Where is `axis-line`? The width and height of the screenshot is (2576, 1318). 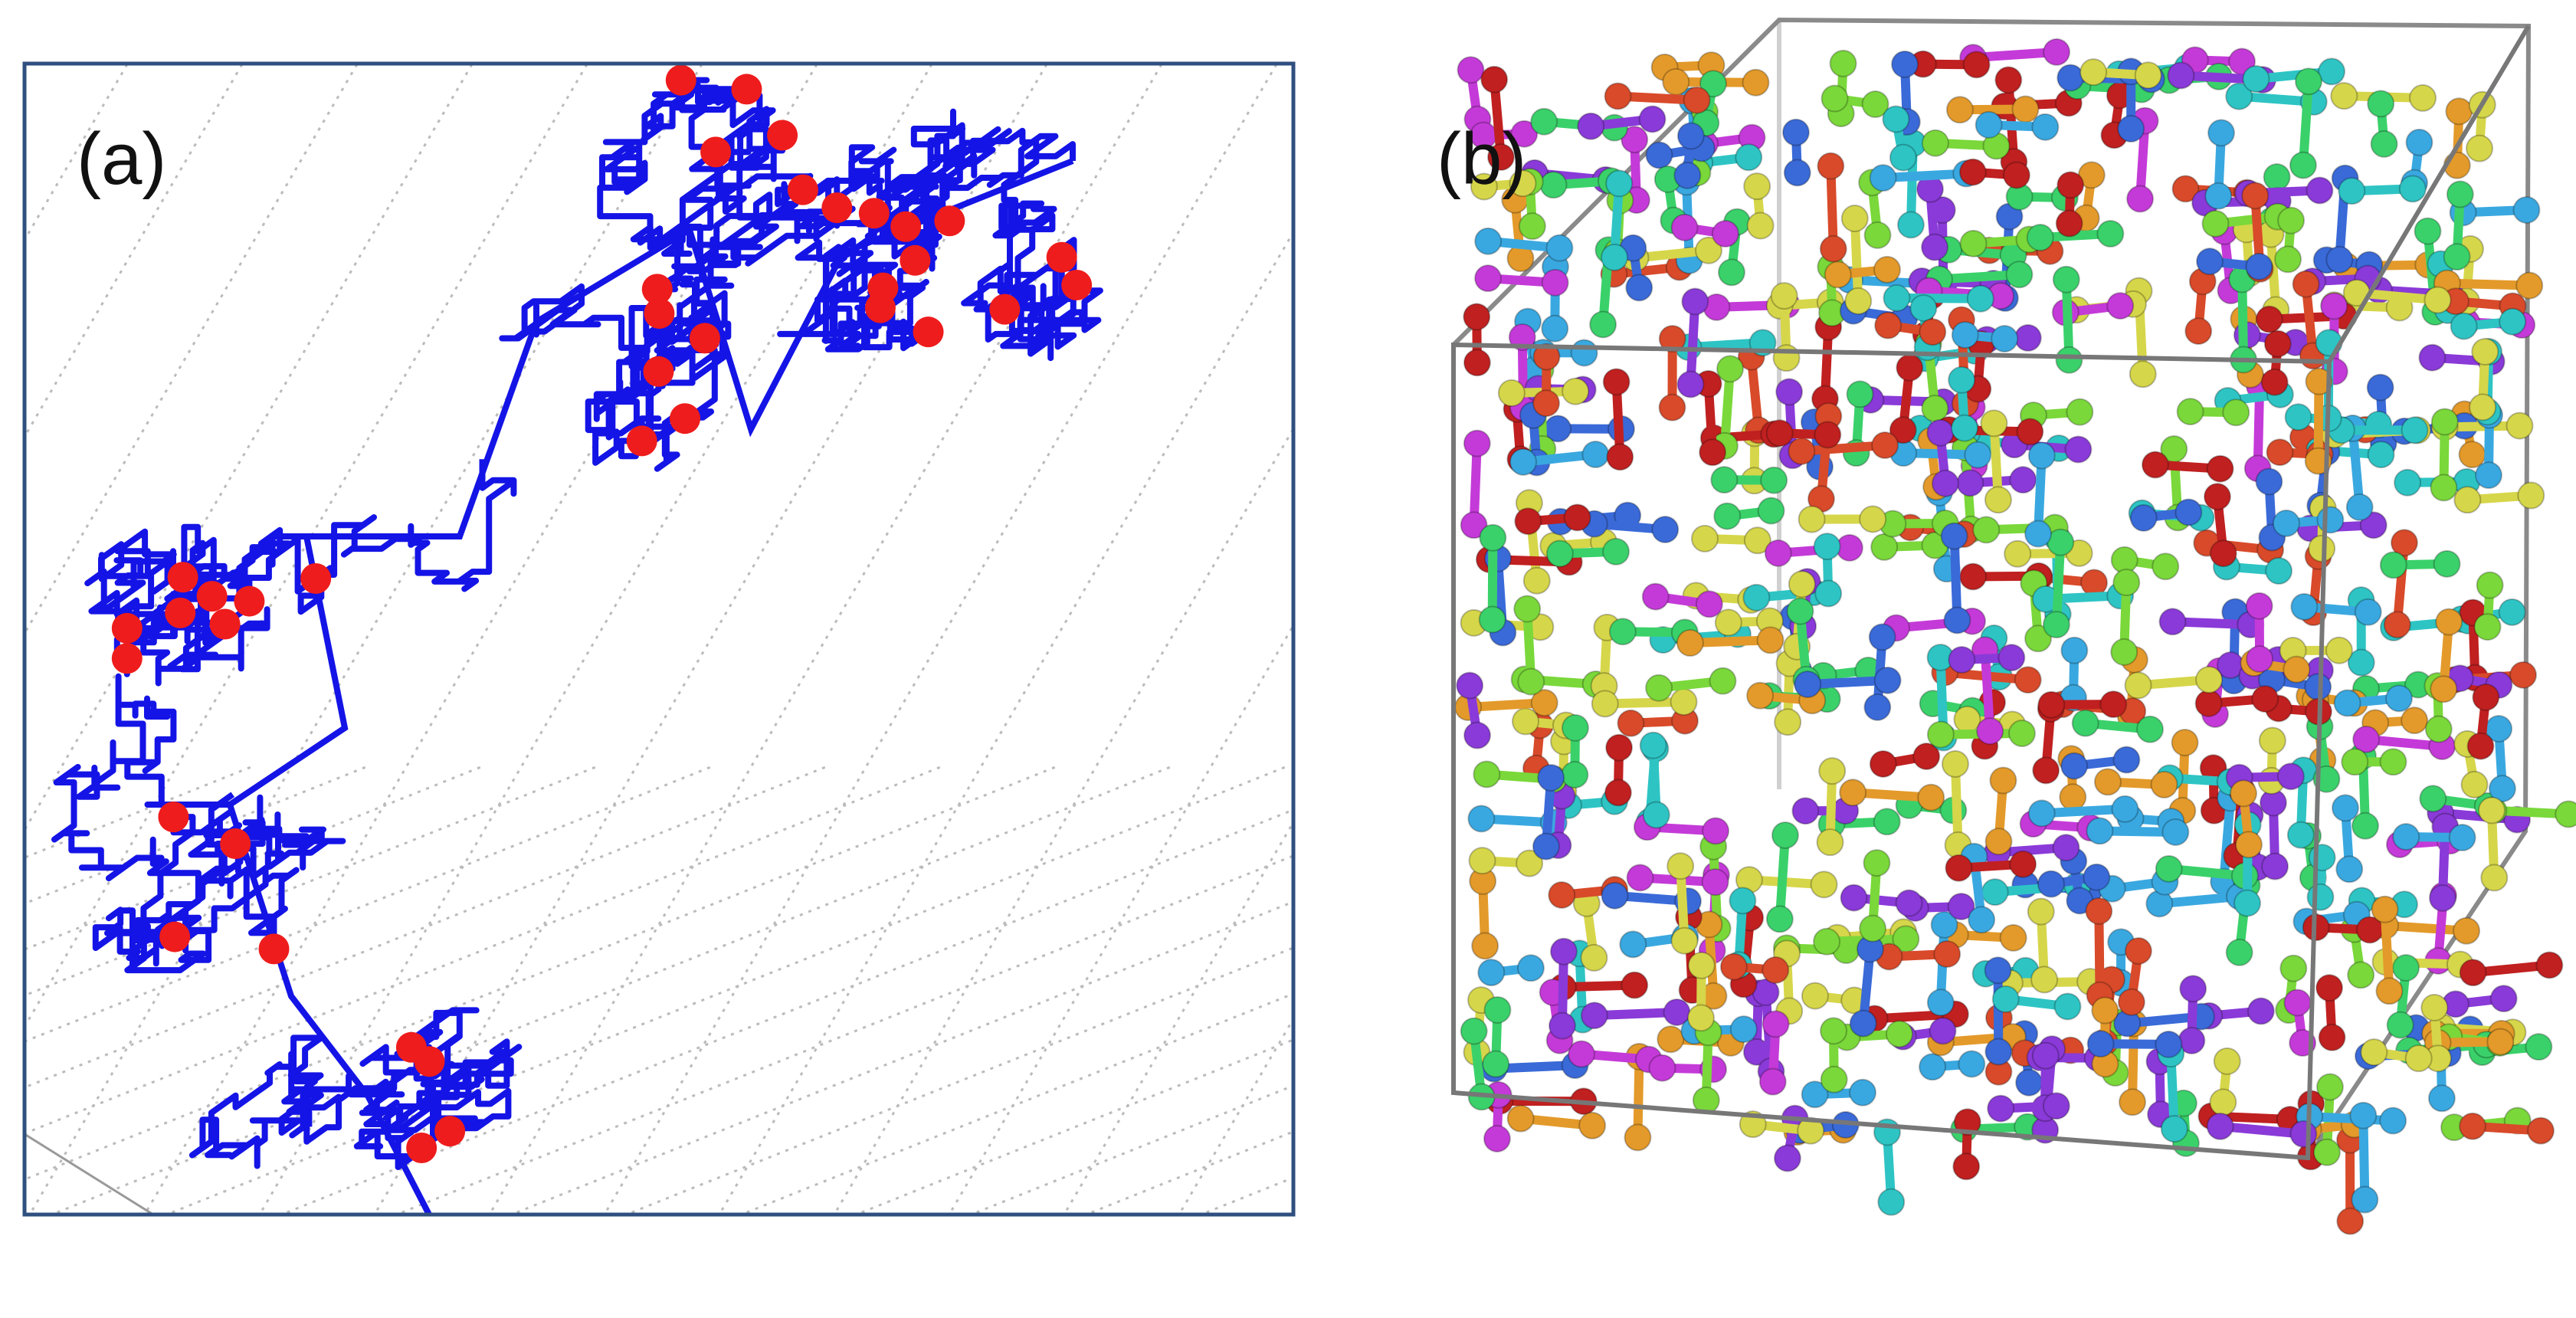
axis-line is located at coordinates (89, 1174).